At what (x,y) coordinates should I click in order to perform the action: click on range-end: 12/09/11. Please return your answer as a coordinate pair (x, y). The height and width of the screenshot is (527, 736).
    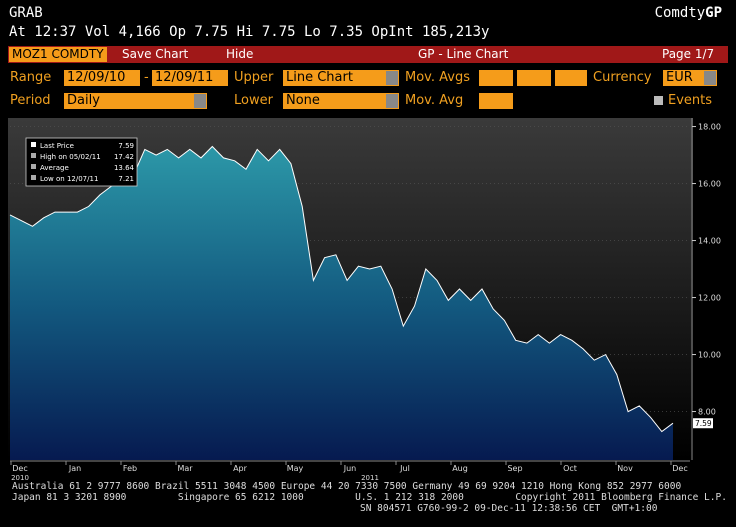
    Looking at the image, I should click on (190, 78).